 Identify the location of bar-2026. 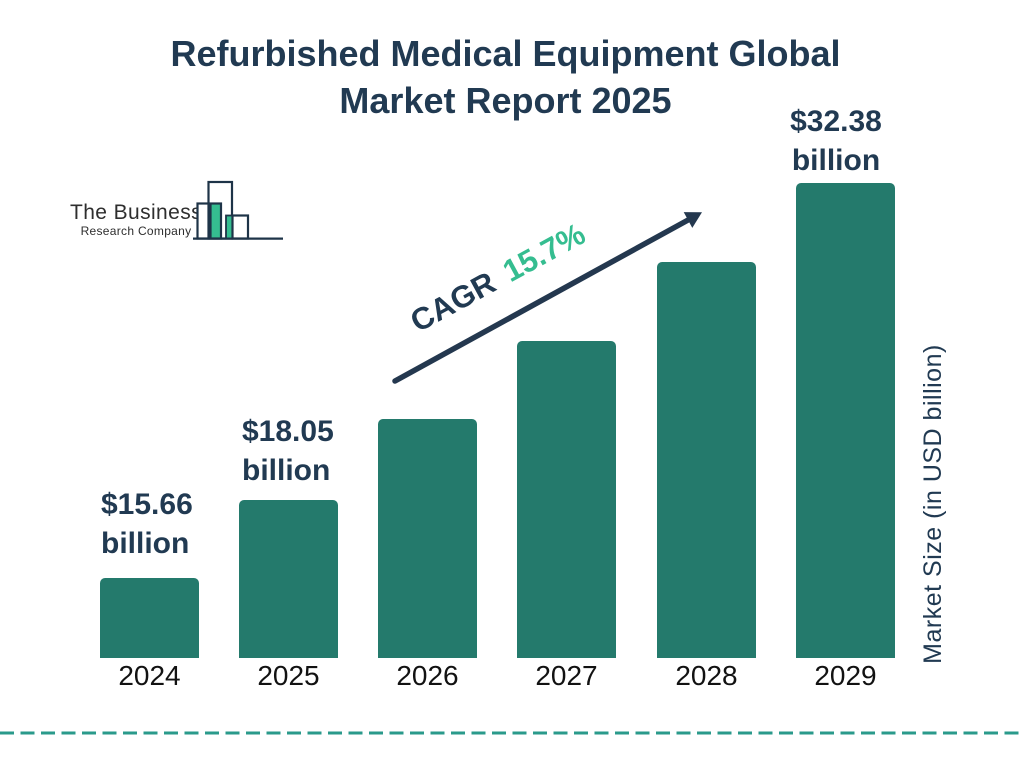
(427, 538).